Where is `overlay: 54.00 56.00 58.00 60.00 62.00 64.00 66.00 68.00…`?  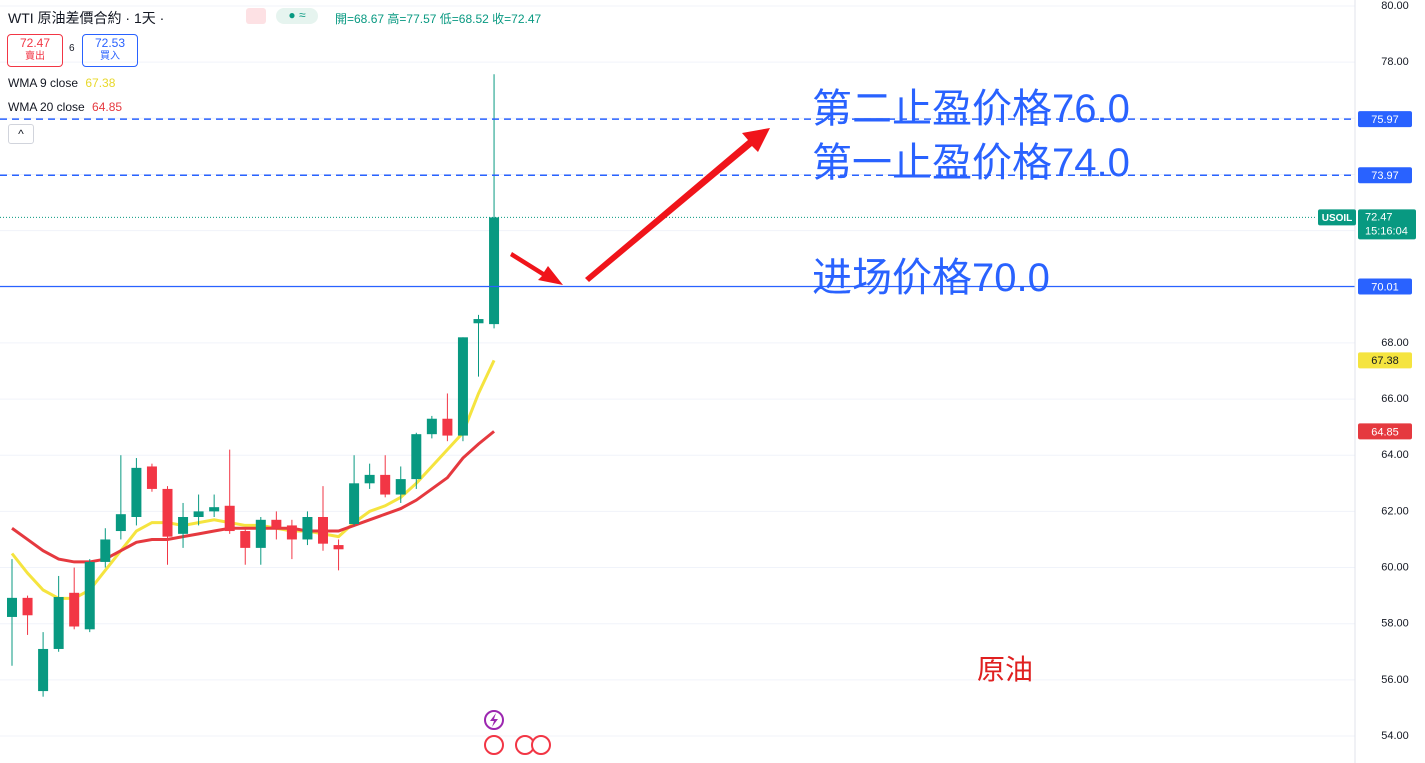 overlay: 54.00 56.00 58.00 60.00 62.00 64.00 66.00 68.00… is located at coordinates (1367, 371).